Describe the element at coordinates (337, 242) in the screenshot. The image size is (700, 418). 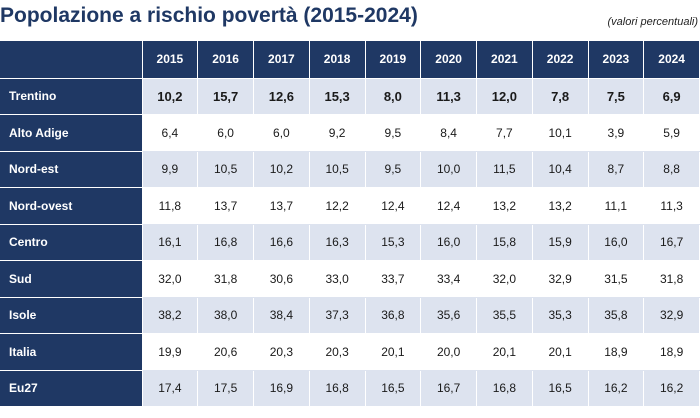
I see `value-cell: 16,3` at that location.